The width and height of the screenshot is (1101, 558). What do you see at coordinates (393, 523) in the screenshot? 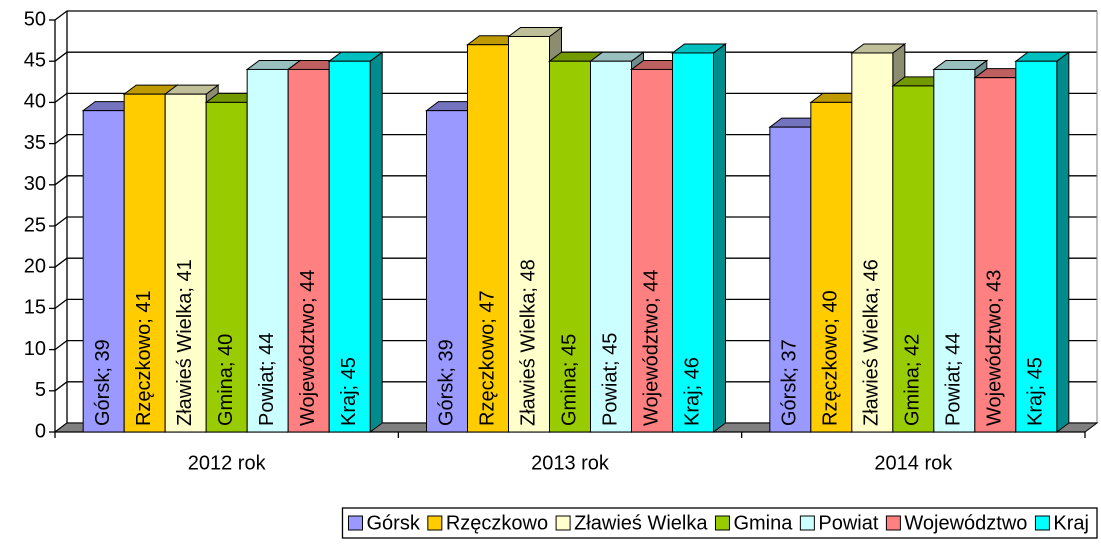
I see `legend-label: Górsk` at bounding box center [393, 523].